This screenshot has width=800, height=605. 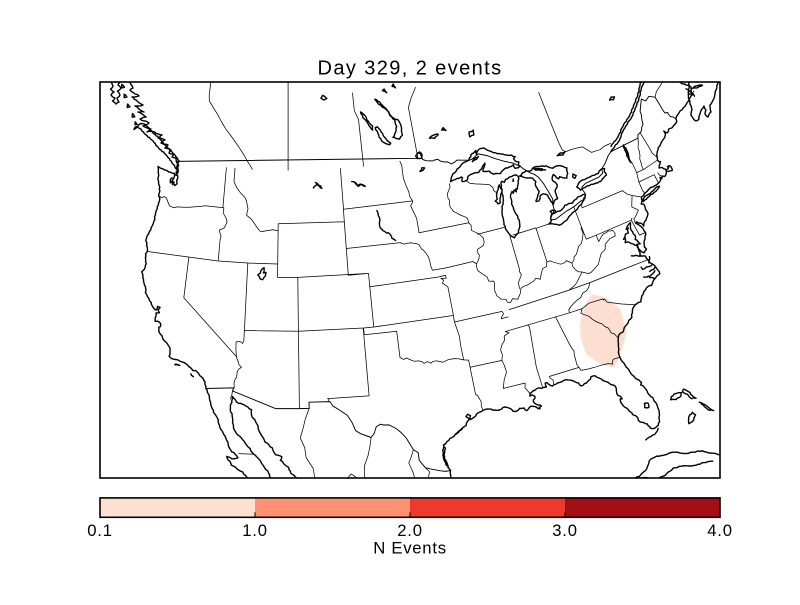 I want to click on svg-text: 4.0, so click(x=719, y=530).